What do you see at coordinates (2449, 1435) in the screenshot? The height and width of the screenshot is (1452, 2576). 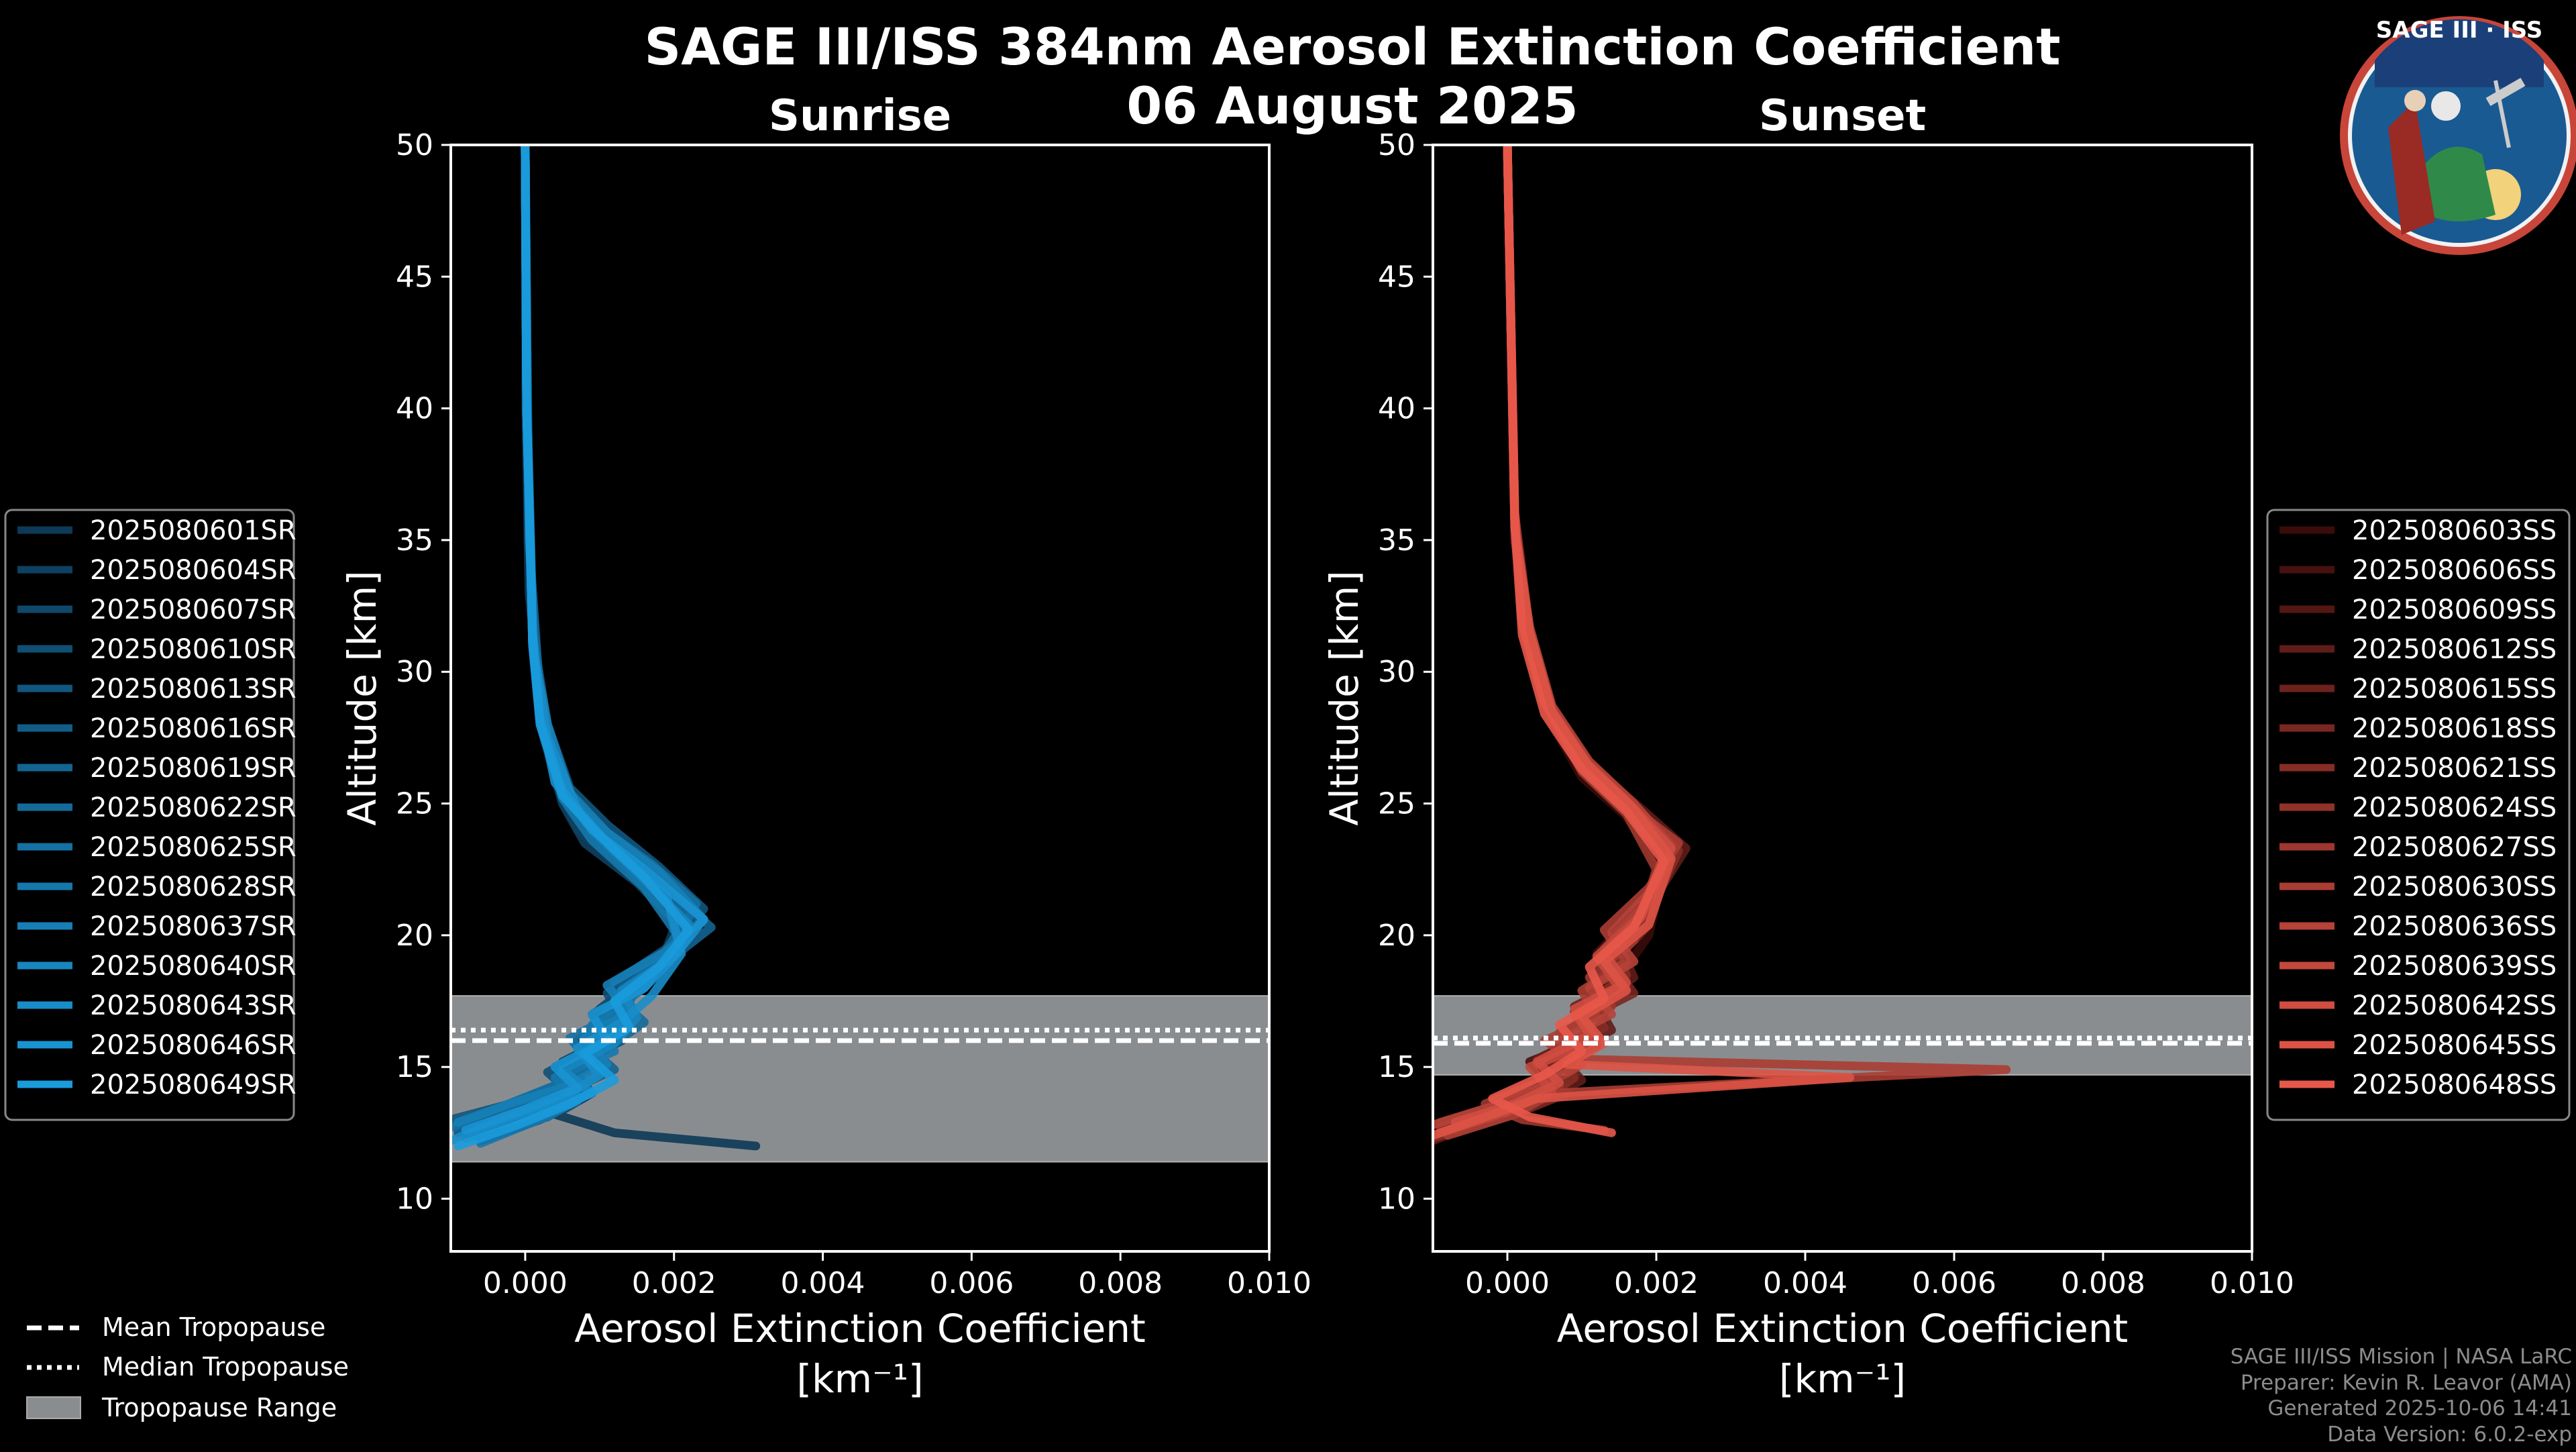 I see `footer-version: Data Version: 6.0.2-exp` at bounding box center [2449, 1435].